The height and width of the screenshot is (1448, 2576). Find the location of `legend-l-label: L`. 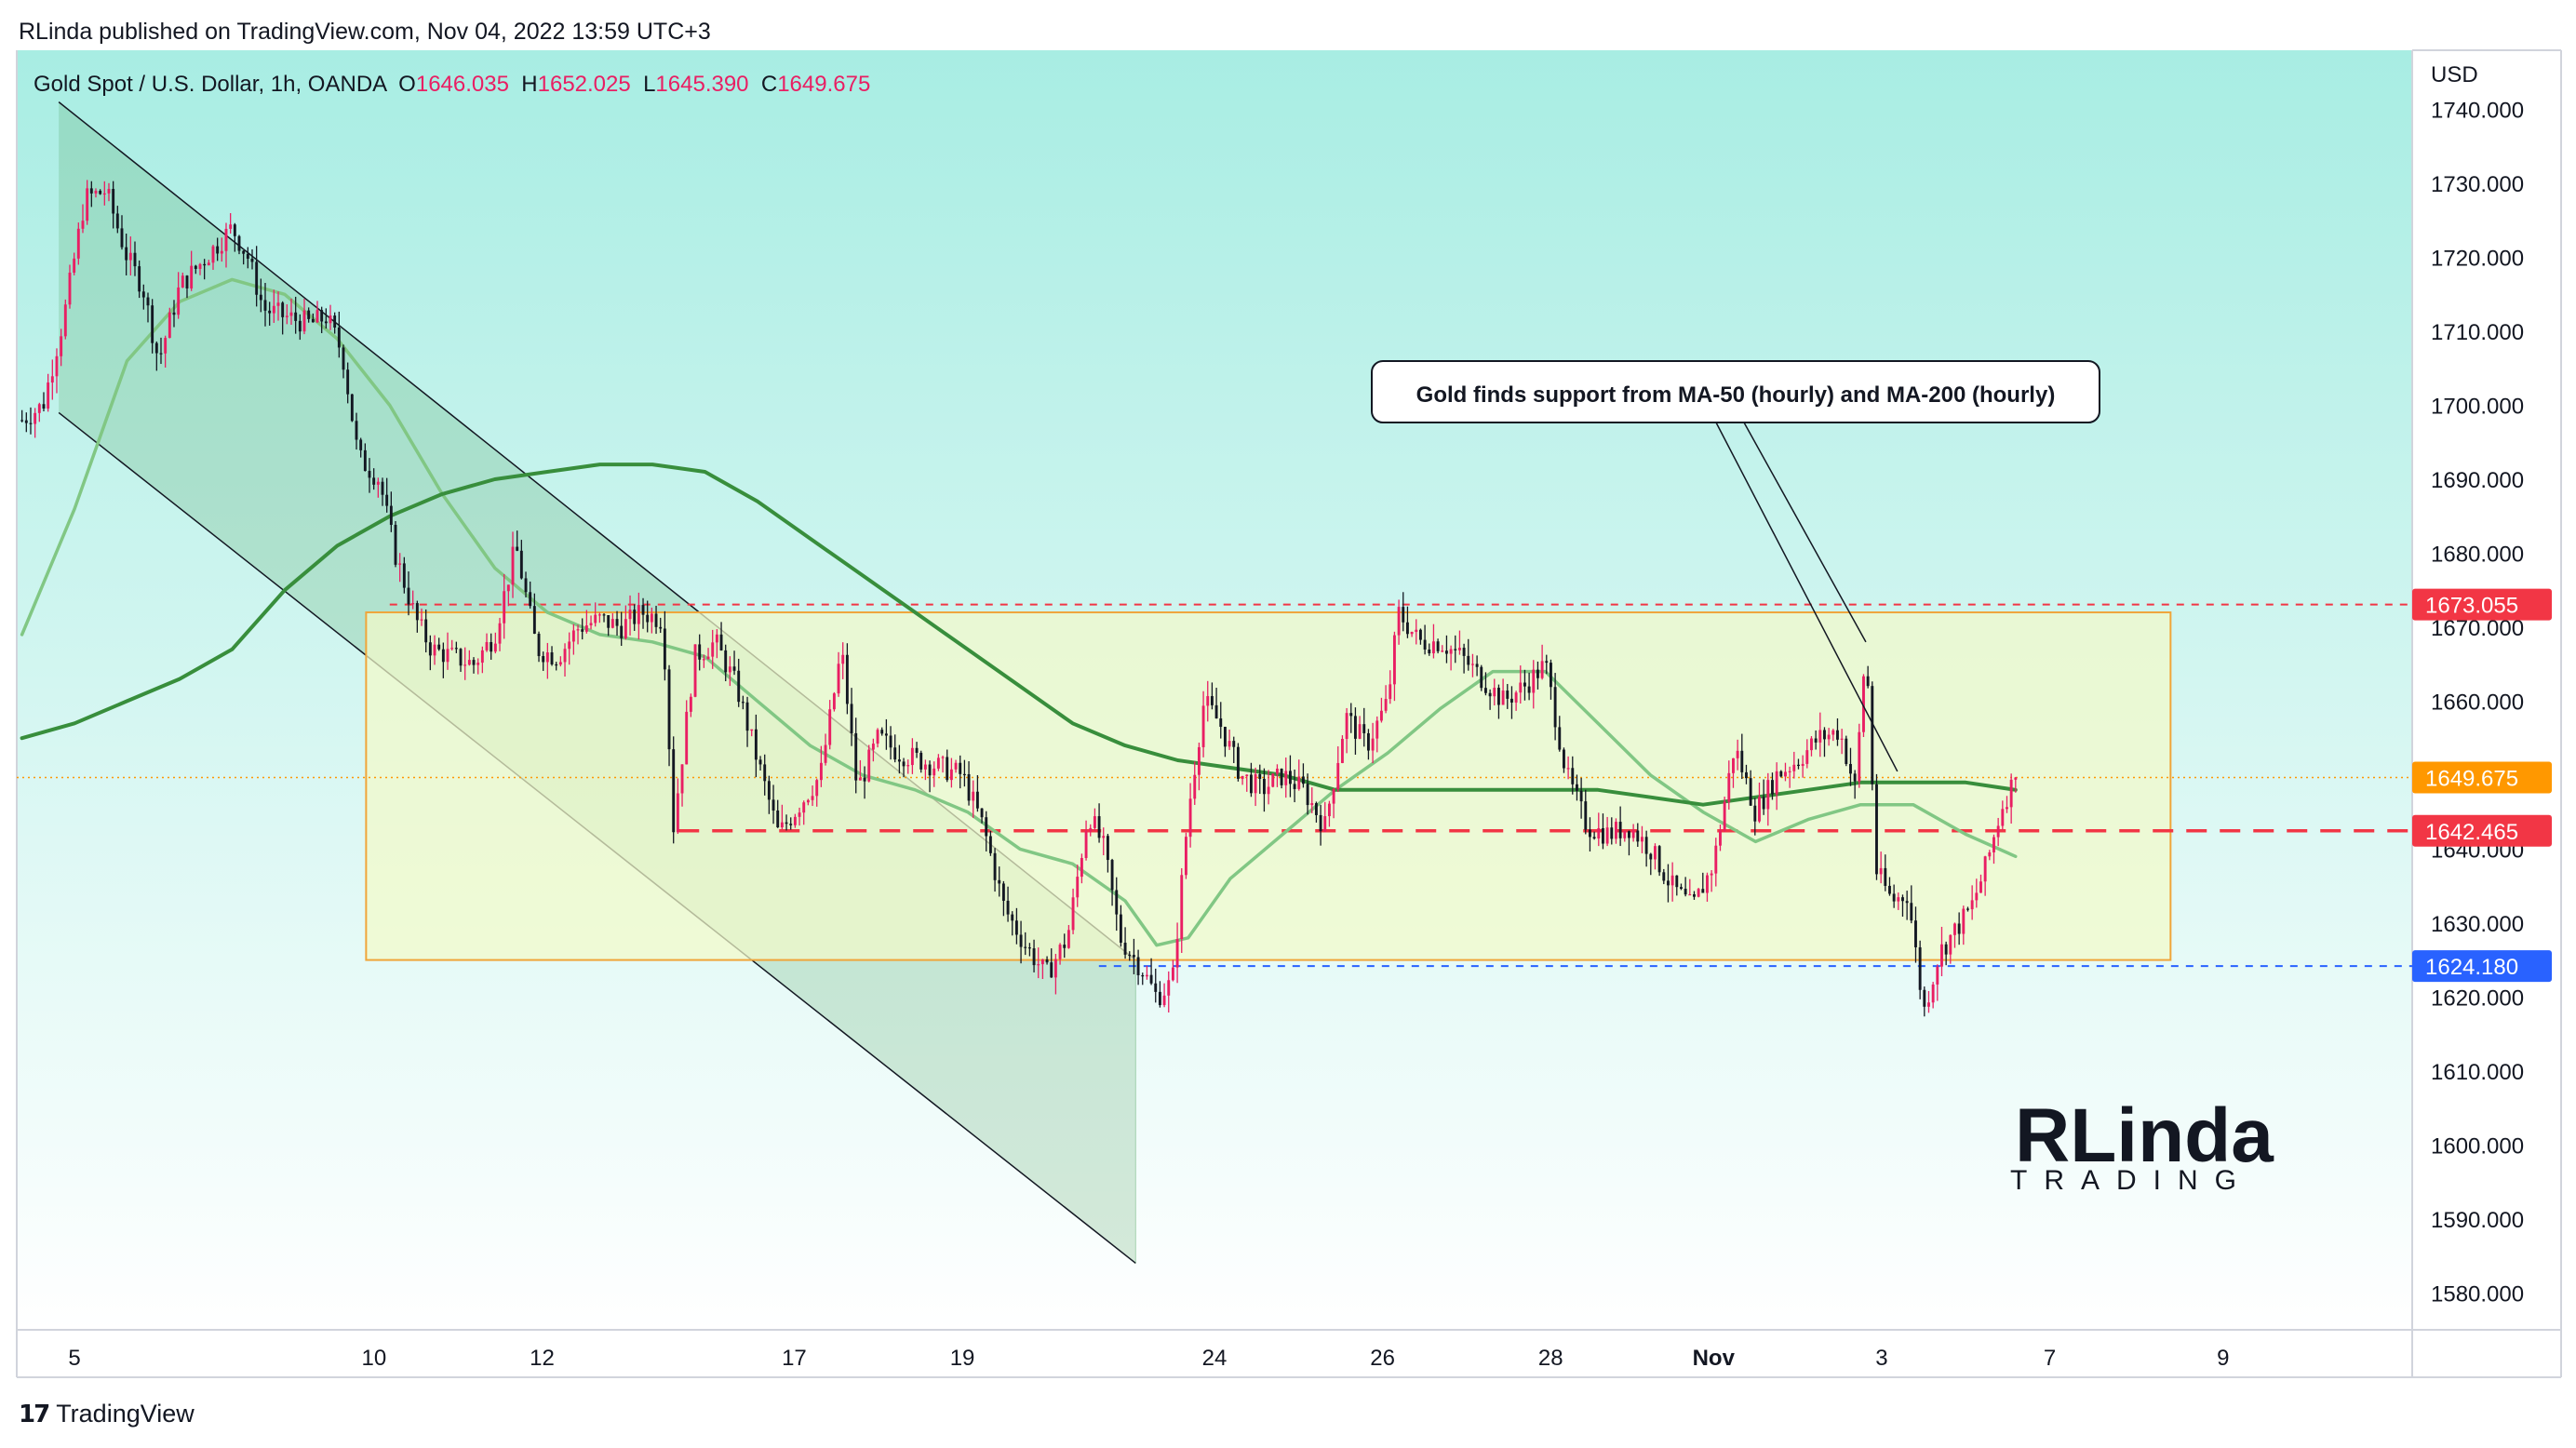

legend-l-label: L is located at coordinates (649, 85).